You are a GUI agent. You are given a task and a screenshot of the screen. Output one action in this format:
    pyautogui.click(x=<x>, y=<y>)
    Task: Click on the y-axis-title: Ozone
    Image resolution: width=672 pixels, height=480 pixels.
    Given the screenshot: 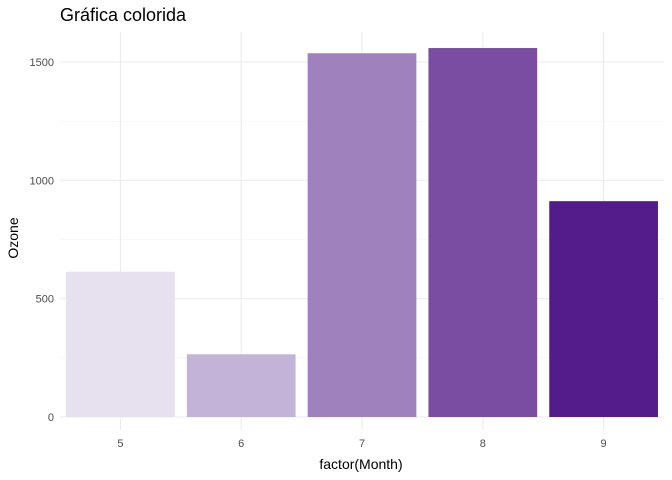 What is the action you would take?
    pyautogui.click(x=13, y=237)
    